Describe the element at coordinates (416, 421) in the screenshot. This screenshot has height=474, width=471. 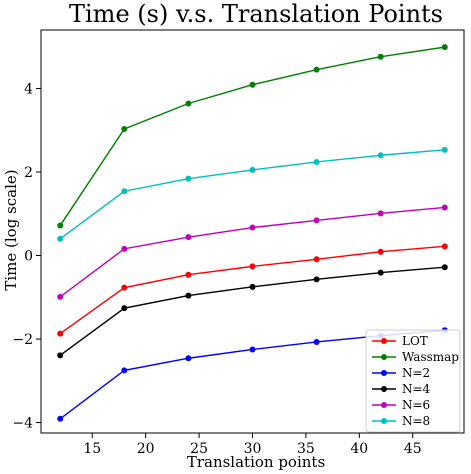
I see `legend-label: N=8` at that location.